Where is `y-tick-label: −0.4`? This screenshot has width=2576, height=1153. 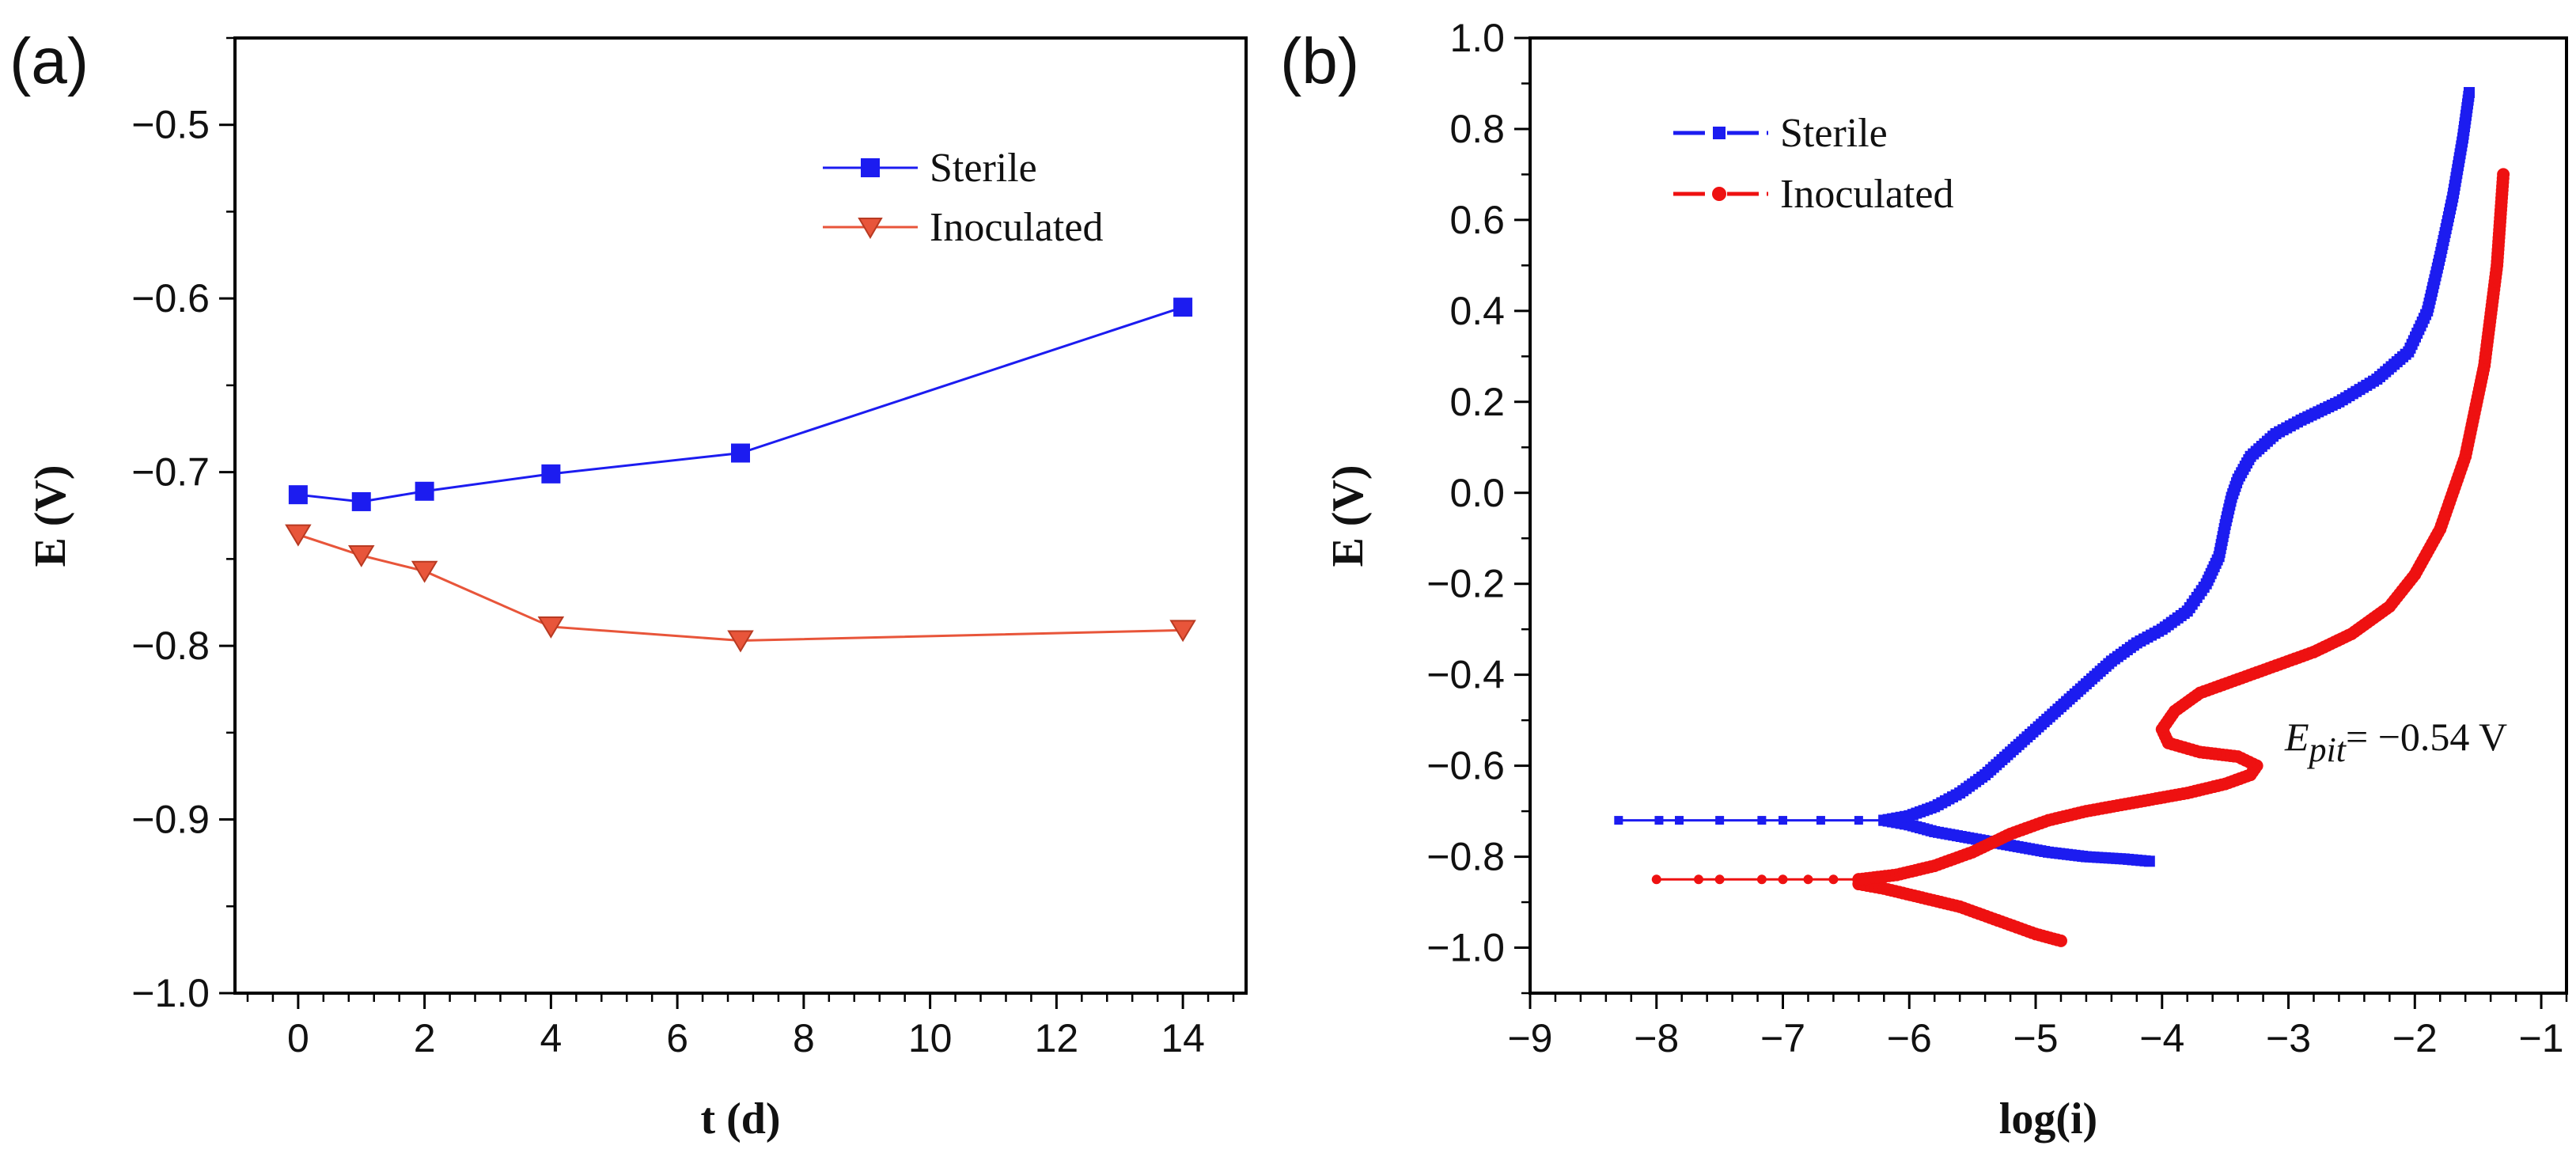 y-tick-label: −0.4 is located at coordinates (1465, 675).